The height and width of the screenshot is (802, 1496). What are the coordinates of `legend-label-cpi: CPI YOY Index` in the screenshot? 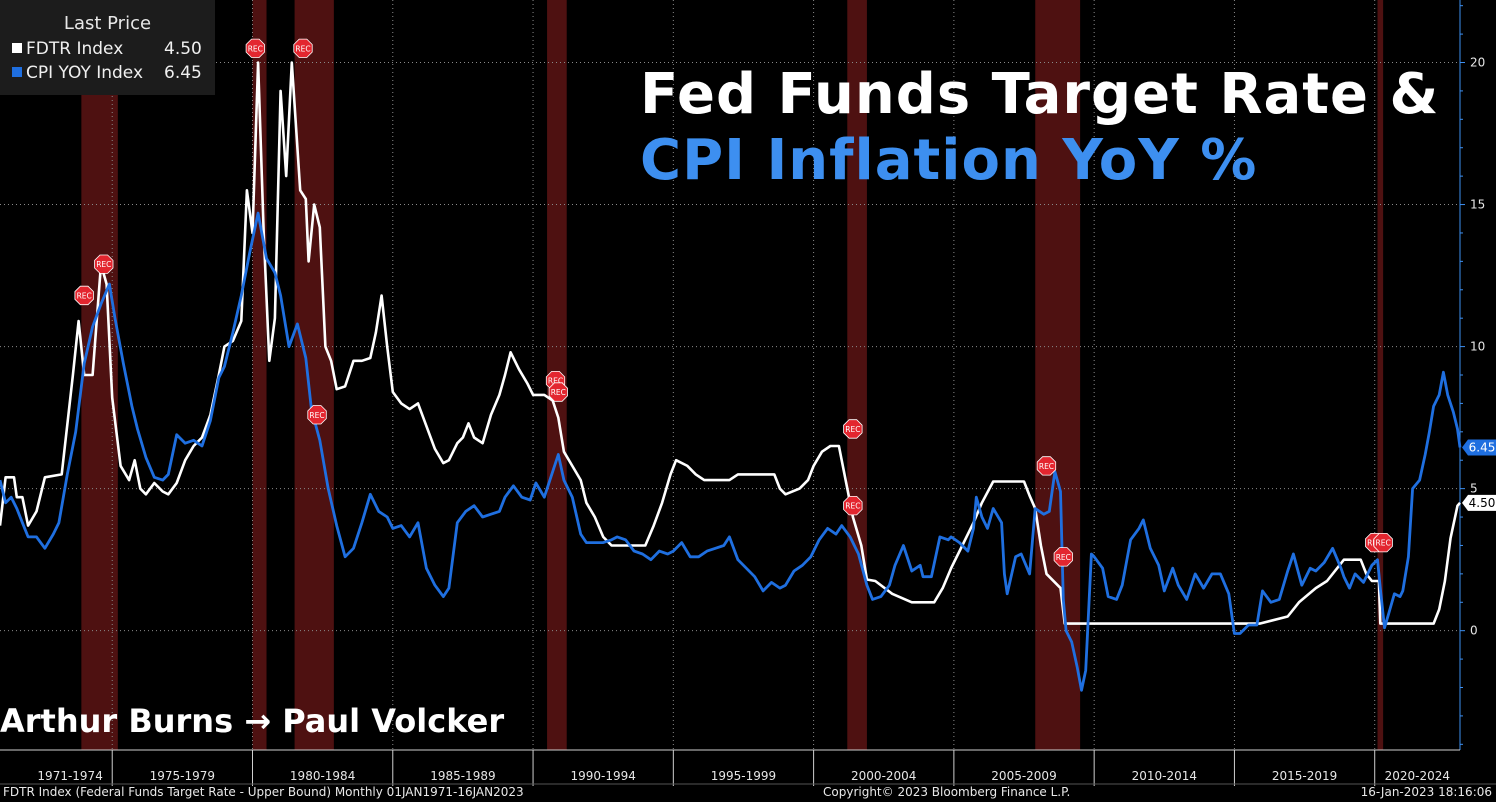 It's located at (85, 73).